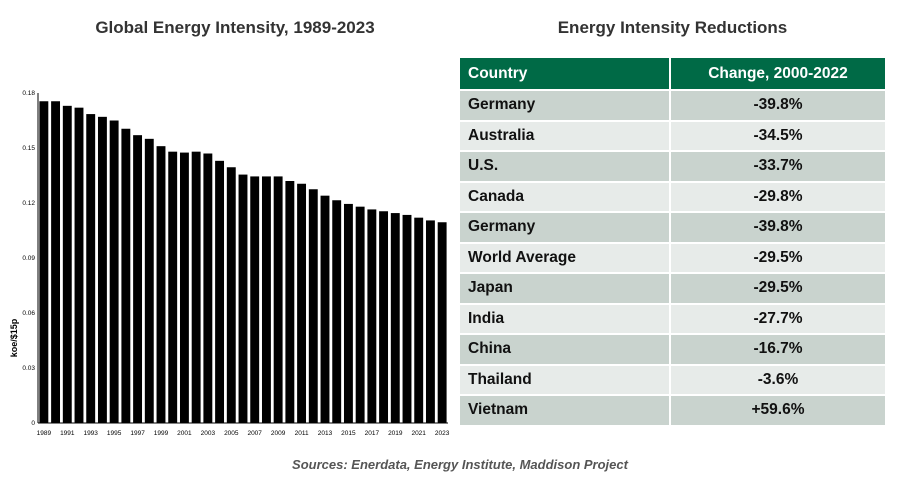  What do you see at coordinates (184, 287) in the screenshot?
I see `bar-2001` at bounding box center [184, 287].